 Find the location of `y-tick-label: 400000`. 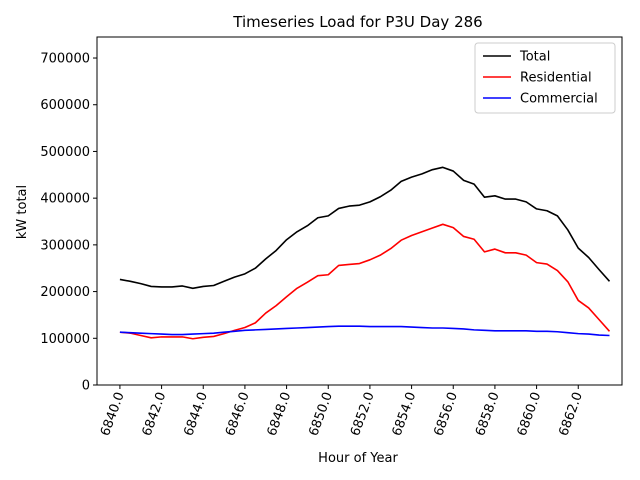

y-tick-label: 400000 is located at coordinates (65, 199).